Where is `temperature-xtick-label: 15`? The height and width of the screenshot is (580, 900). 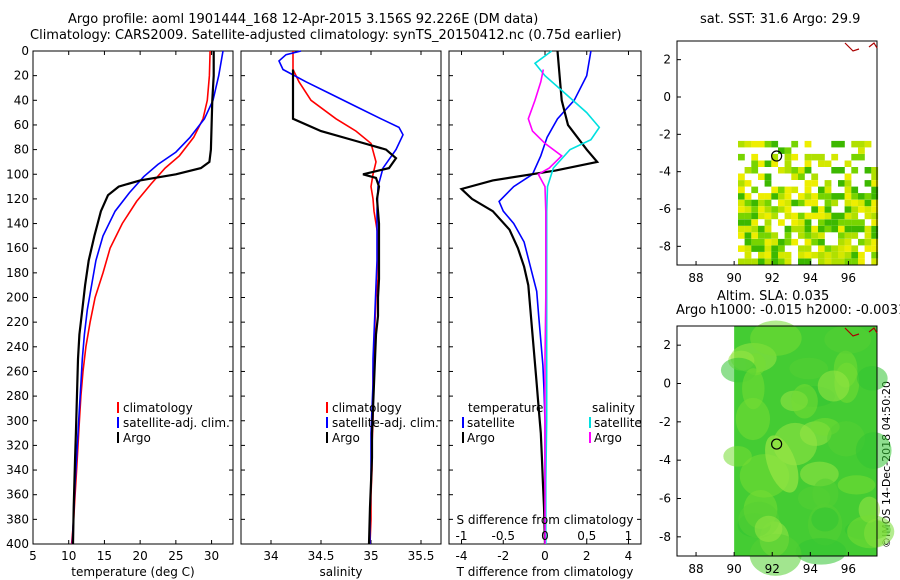 temperature-xtick-label: 15 is located at coordinates (104, 556).